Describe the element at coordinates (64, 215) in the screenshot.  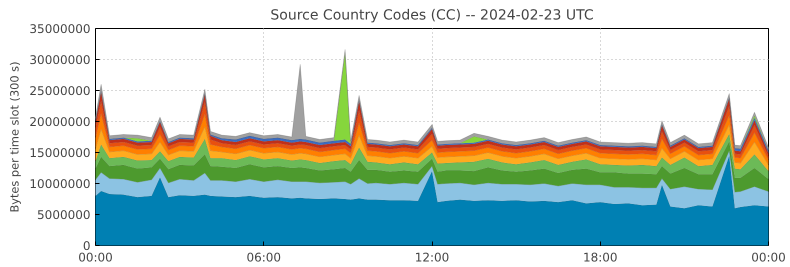
I see `y-tick-label: 5000000` at that location.